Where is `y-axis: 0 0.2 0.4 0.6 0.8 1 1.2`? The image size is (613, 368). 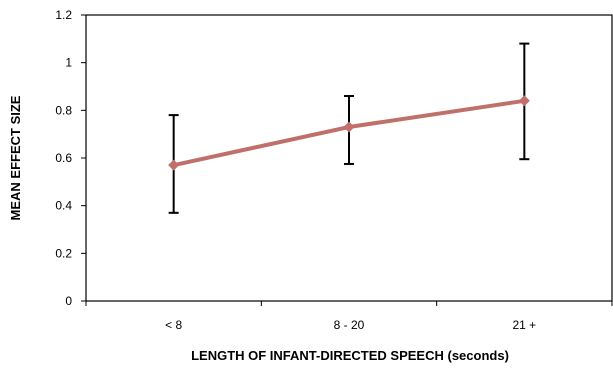 y-axis: 0 0.2 0.4 0.6 0.8 1 1.2 is located at coordinates (70, 158).